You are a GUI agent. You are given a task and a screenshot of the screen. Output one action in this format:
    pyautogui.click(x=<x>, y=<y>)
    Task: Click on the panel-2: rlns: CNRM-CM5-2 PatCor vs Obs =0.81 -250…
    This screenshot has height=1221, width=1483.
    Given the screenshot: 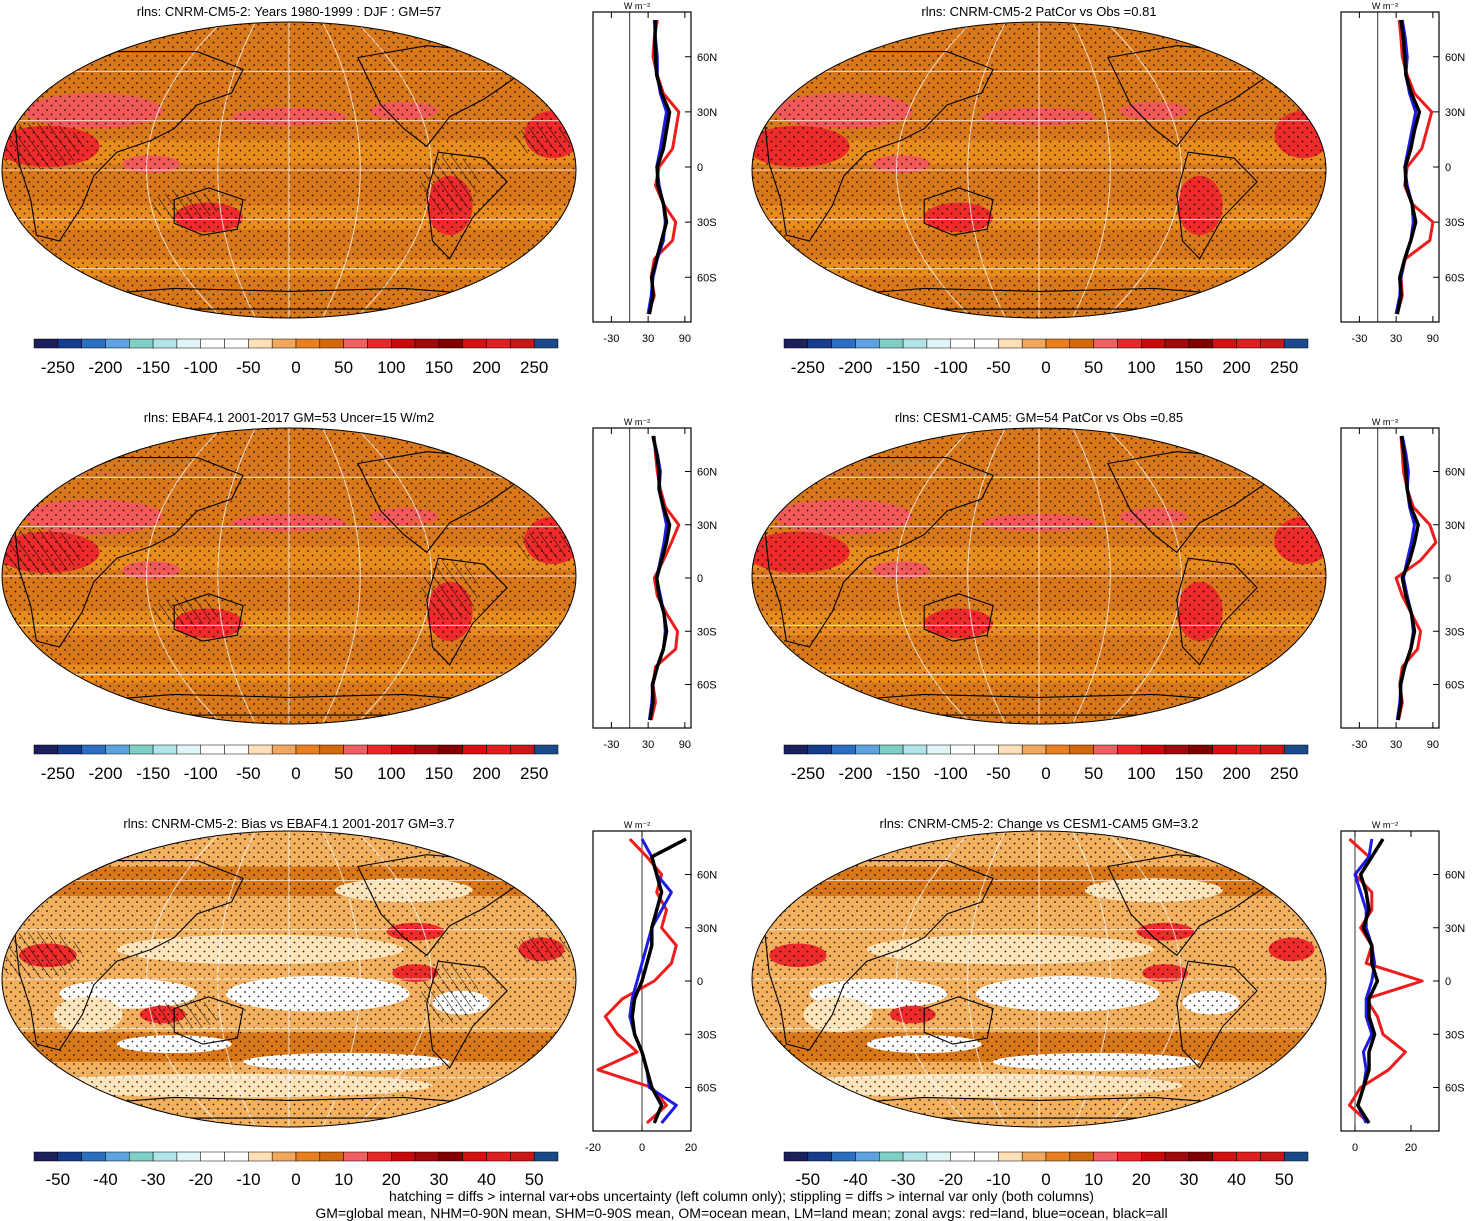 What is the action you would take?
    pyautogui.click(x=1108, y=189)
    